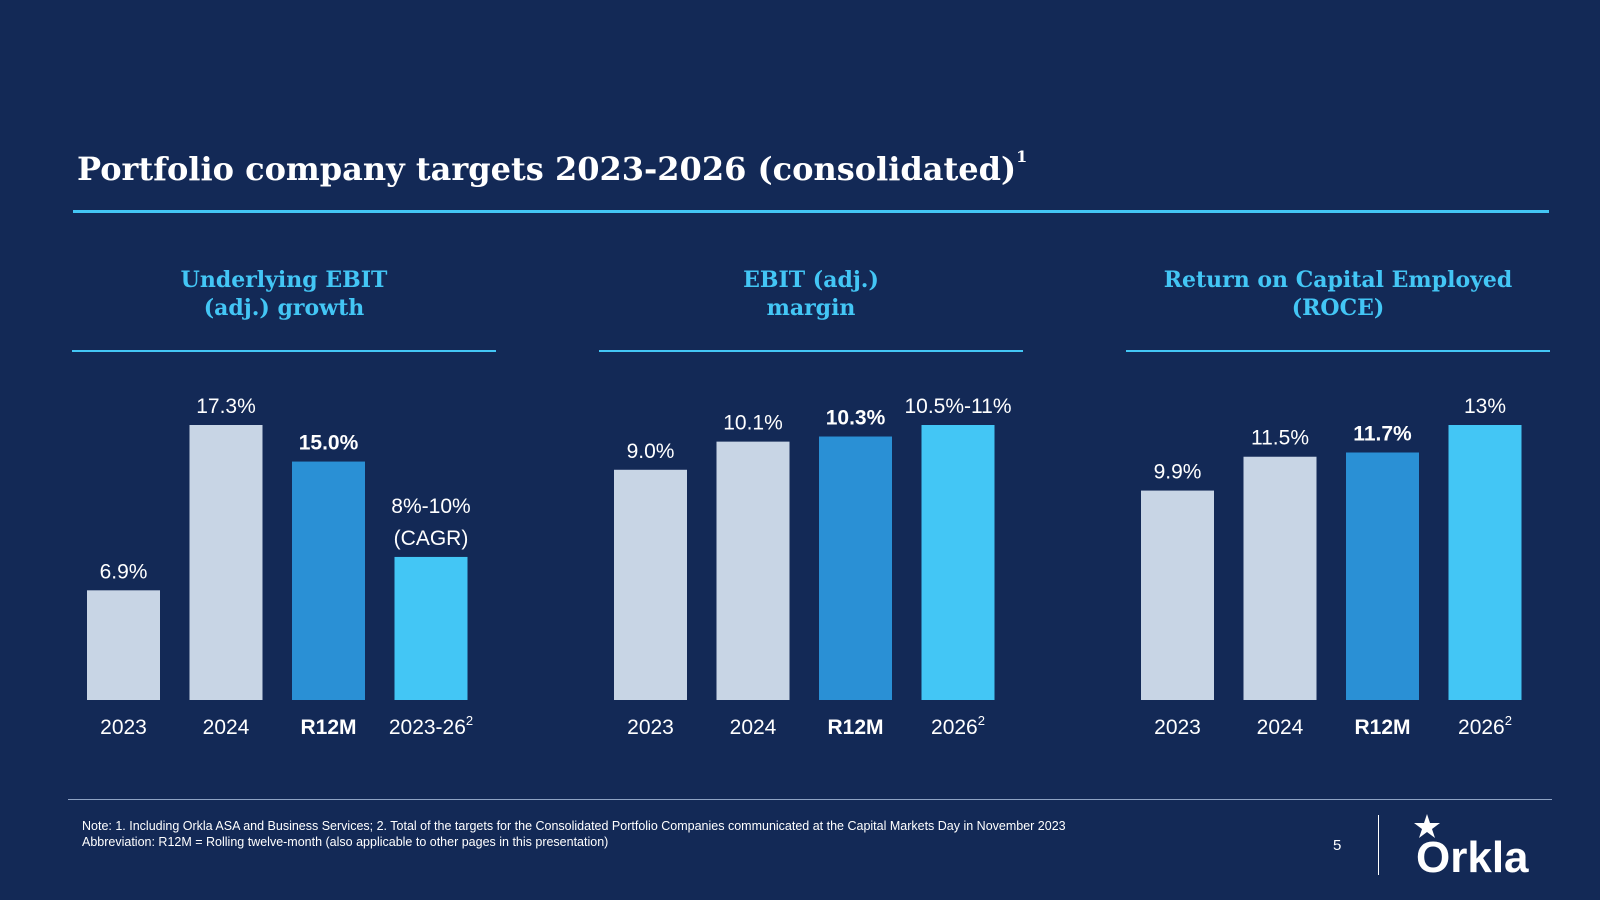 This screenshot has height=900, width=1600. I want to click on orkla-logo: Orkla, so click(1471, 847).